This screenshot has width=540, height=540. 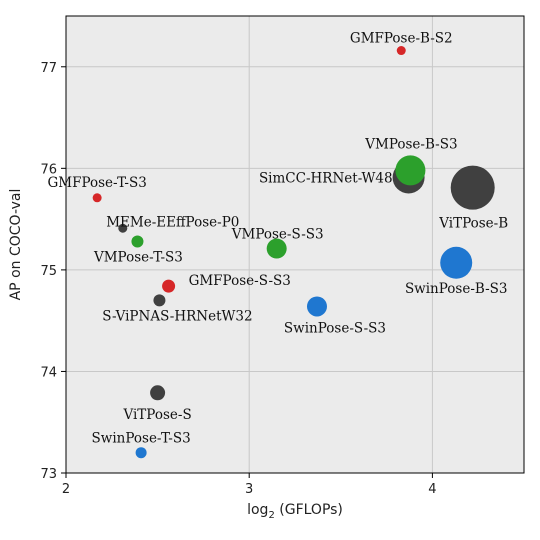 I want to click on point-label-swinpose-t-s3: SwinPose-T-S3, so click(x=141, y=439).